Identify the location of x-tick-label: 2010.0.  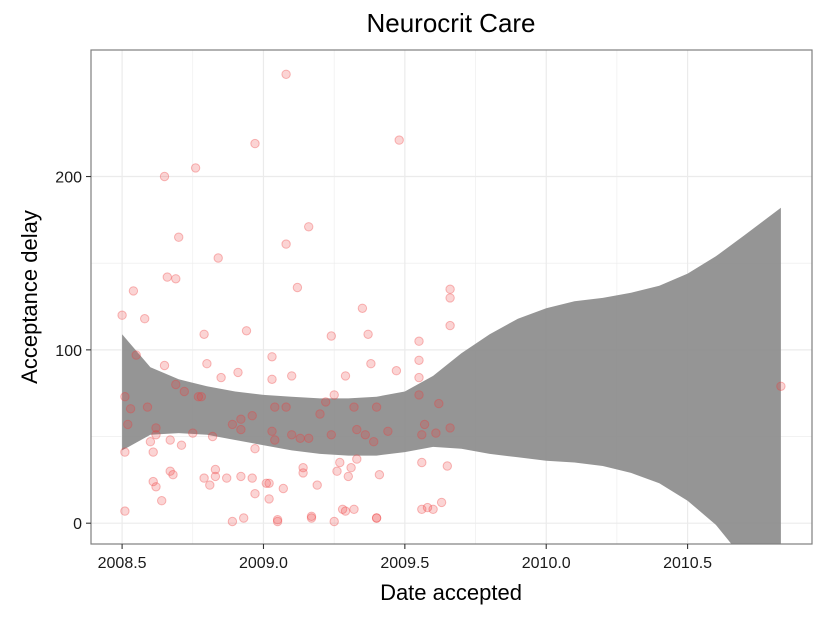
(546, 563).